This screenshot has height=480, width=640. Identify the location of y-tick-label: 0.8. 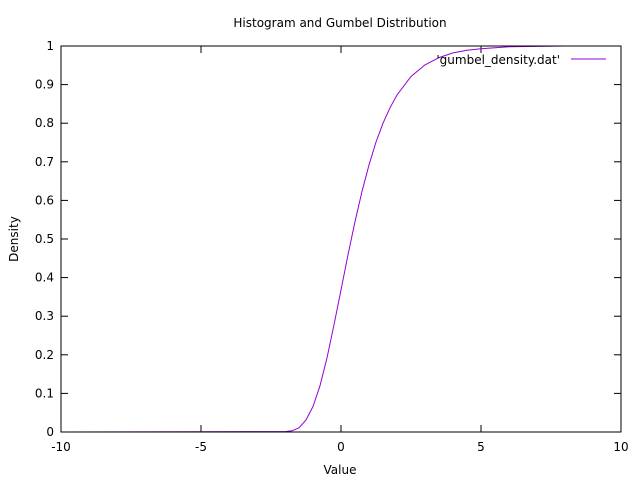
(44, 123).